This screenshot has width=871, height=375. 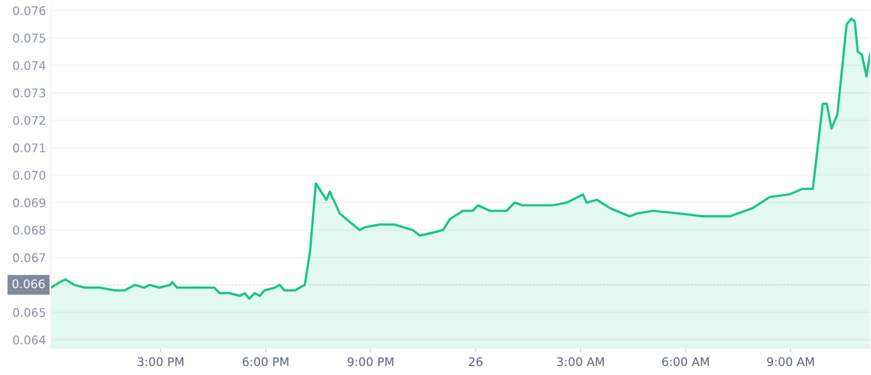 I want to click on y-tick-label: 0.067, so click(x=29, y=257).